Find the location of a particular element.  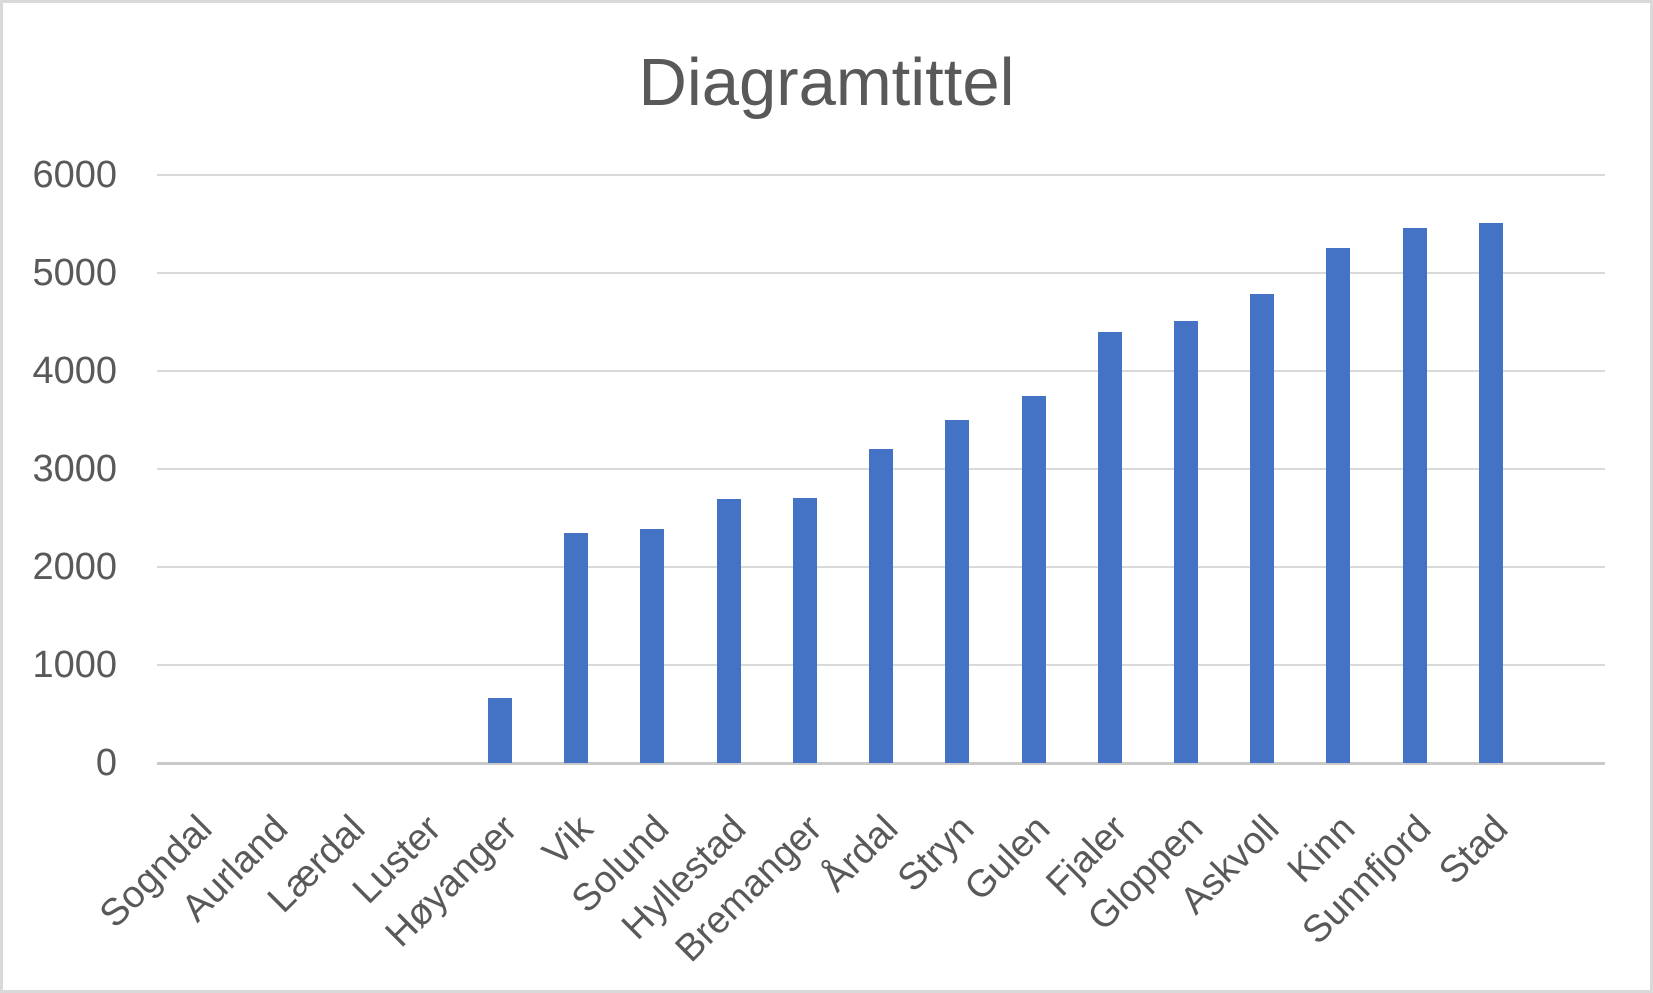

y-axis-tick-labels: 0 1000 2000 3000 4000 5000 6000 is located at coordinates (60, 469).